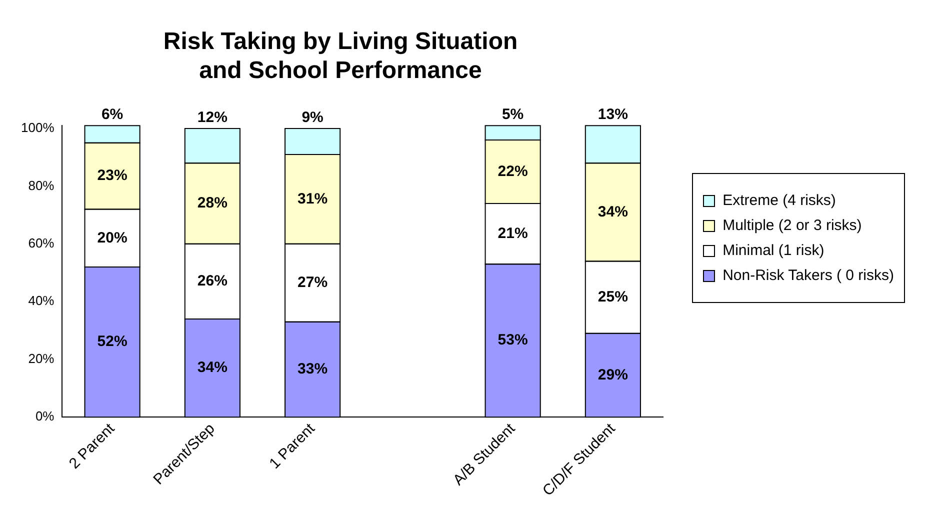  Describe the element at coordinates (613, 115) in the screenshot. I see `data-label: 13%` at that location.